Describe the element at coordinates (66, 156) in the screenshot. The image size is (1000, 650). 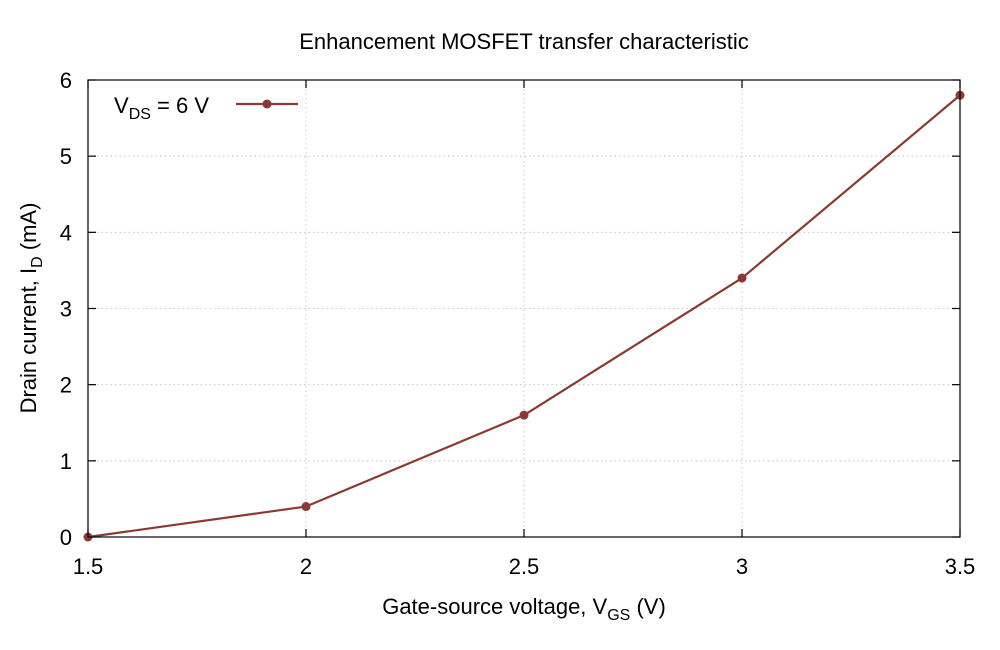
I see `y-tick-label: 5` at that location.